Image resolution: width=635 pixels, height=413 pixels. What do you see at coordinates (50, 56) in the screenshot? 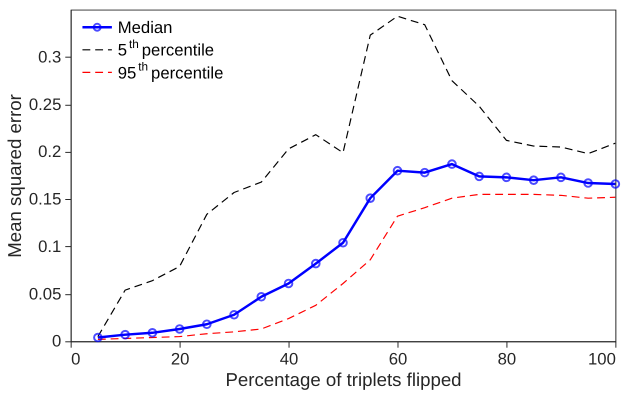
I see `y-tick-label: 0.3` at bounding box center [50, 56].